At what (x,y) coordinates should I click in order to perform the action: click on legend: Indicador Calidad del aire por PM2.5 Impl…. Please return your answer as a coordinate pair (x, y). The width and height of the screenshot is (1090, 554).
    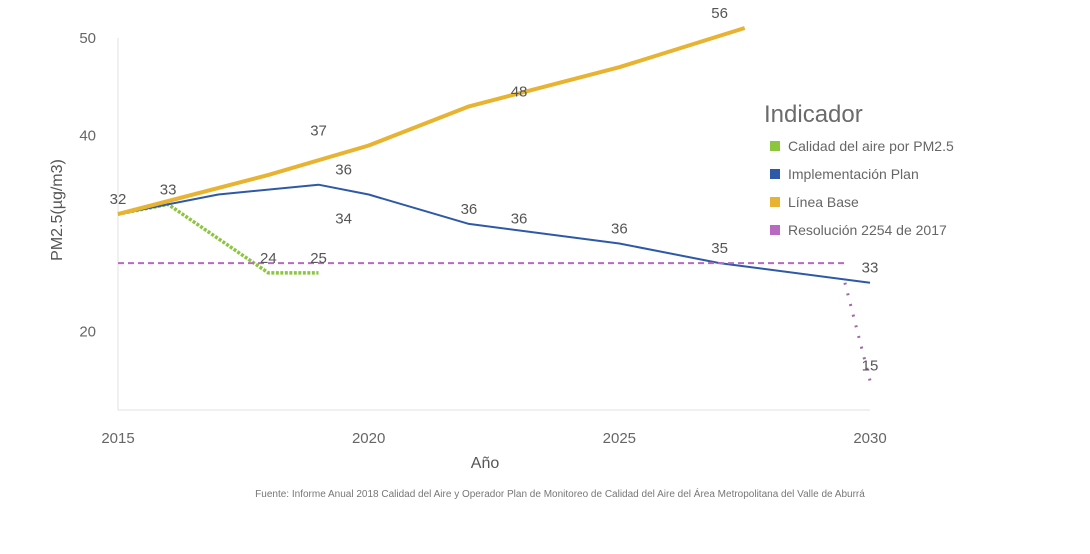
    Looking at the image, I should click on (859, 169).